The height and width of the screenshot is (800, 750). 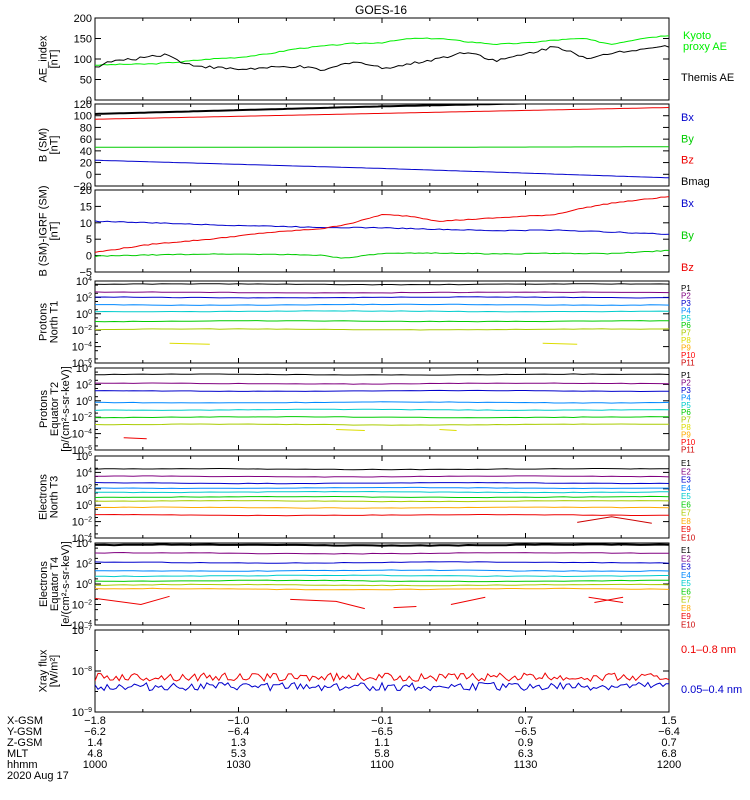 What do you see at coordinates (44, 322) in the screenshot?
I see `y-axis-label: Protons` at bounding box center [44, 322].